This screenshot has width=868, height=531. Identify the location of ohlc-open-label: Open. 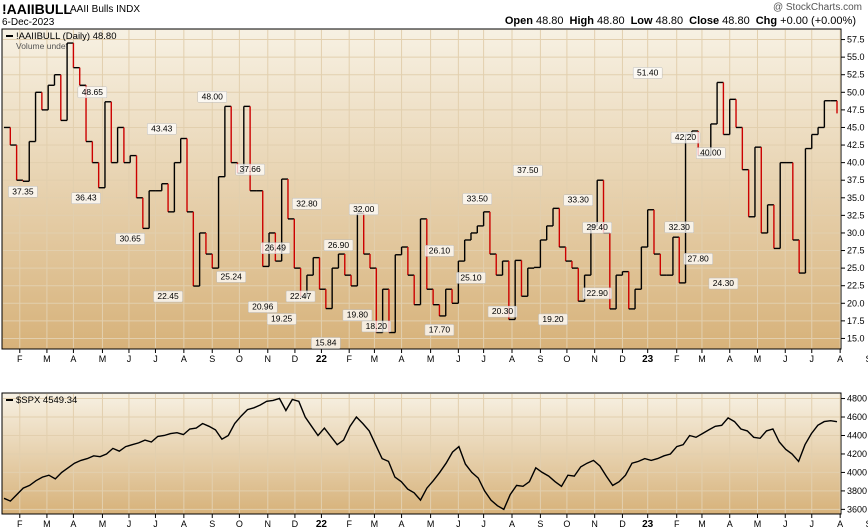
(520, 21).